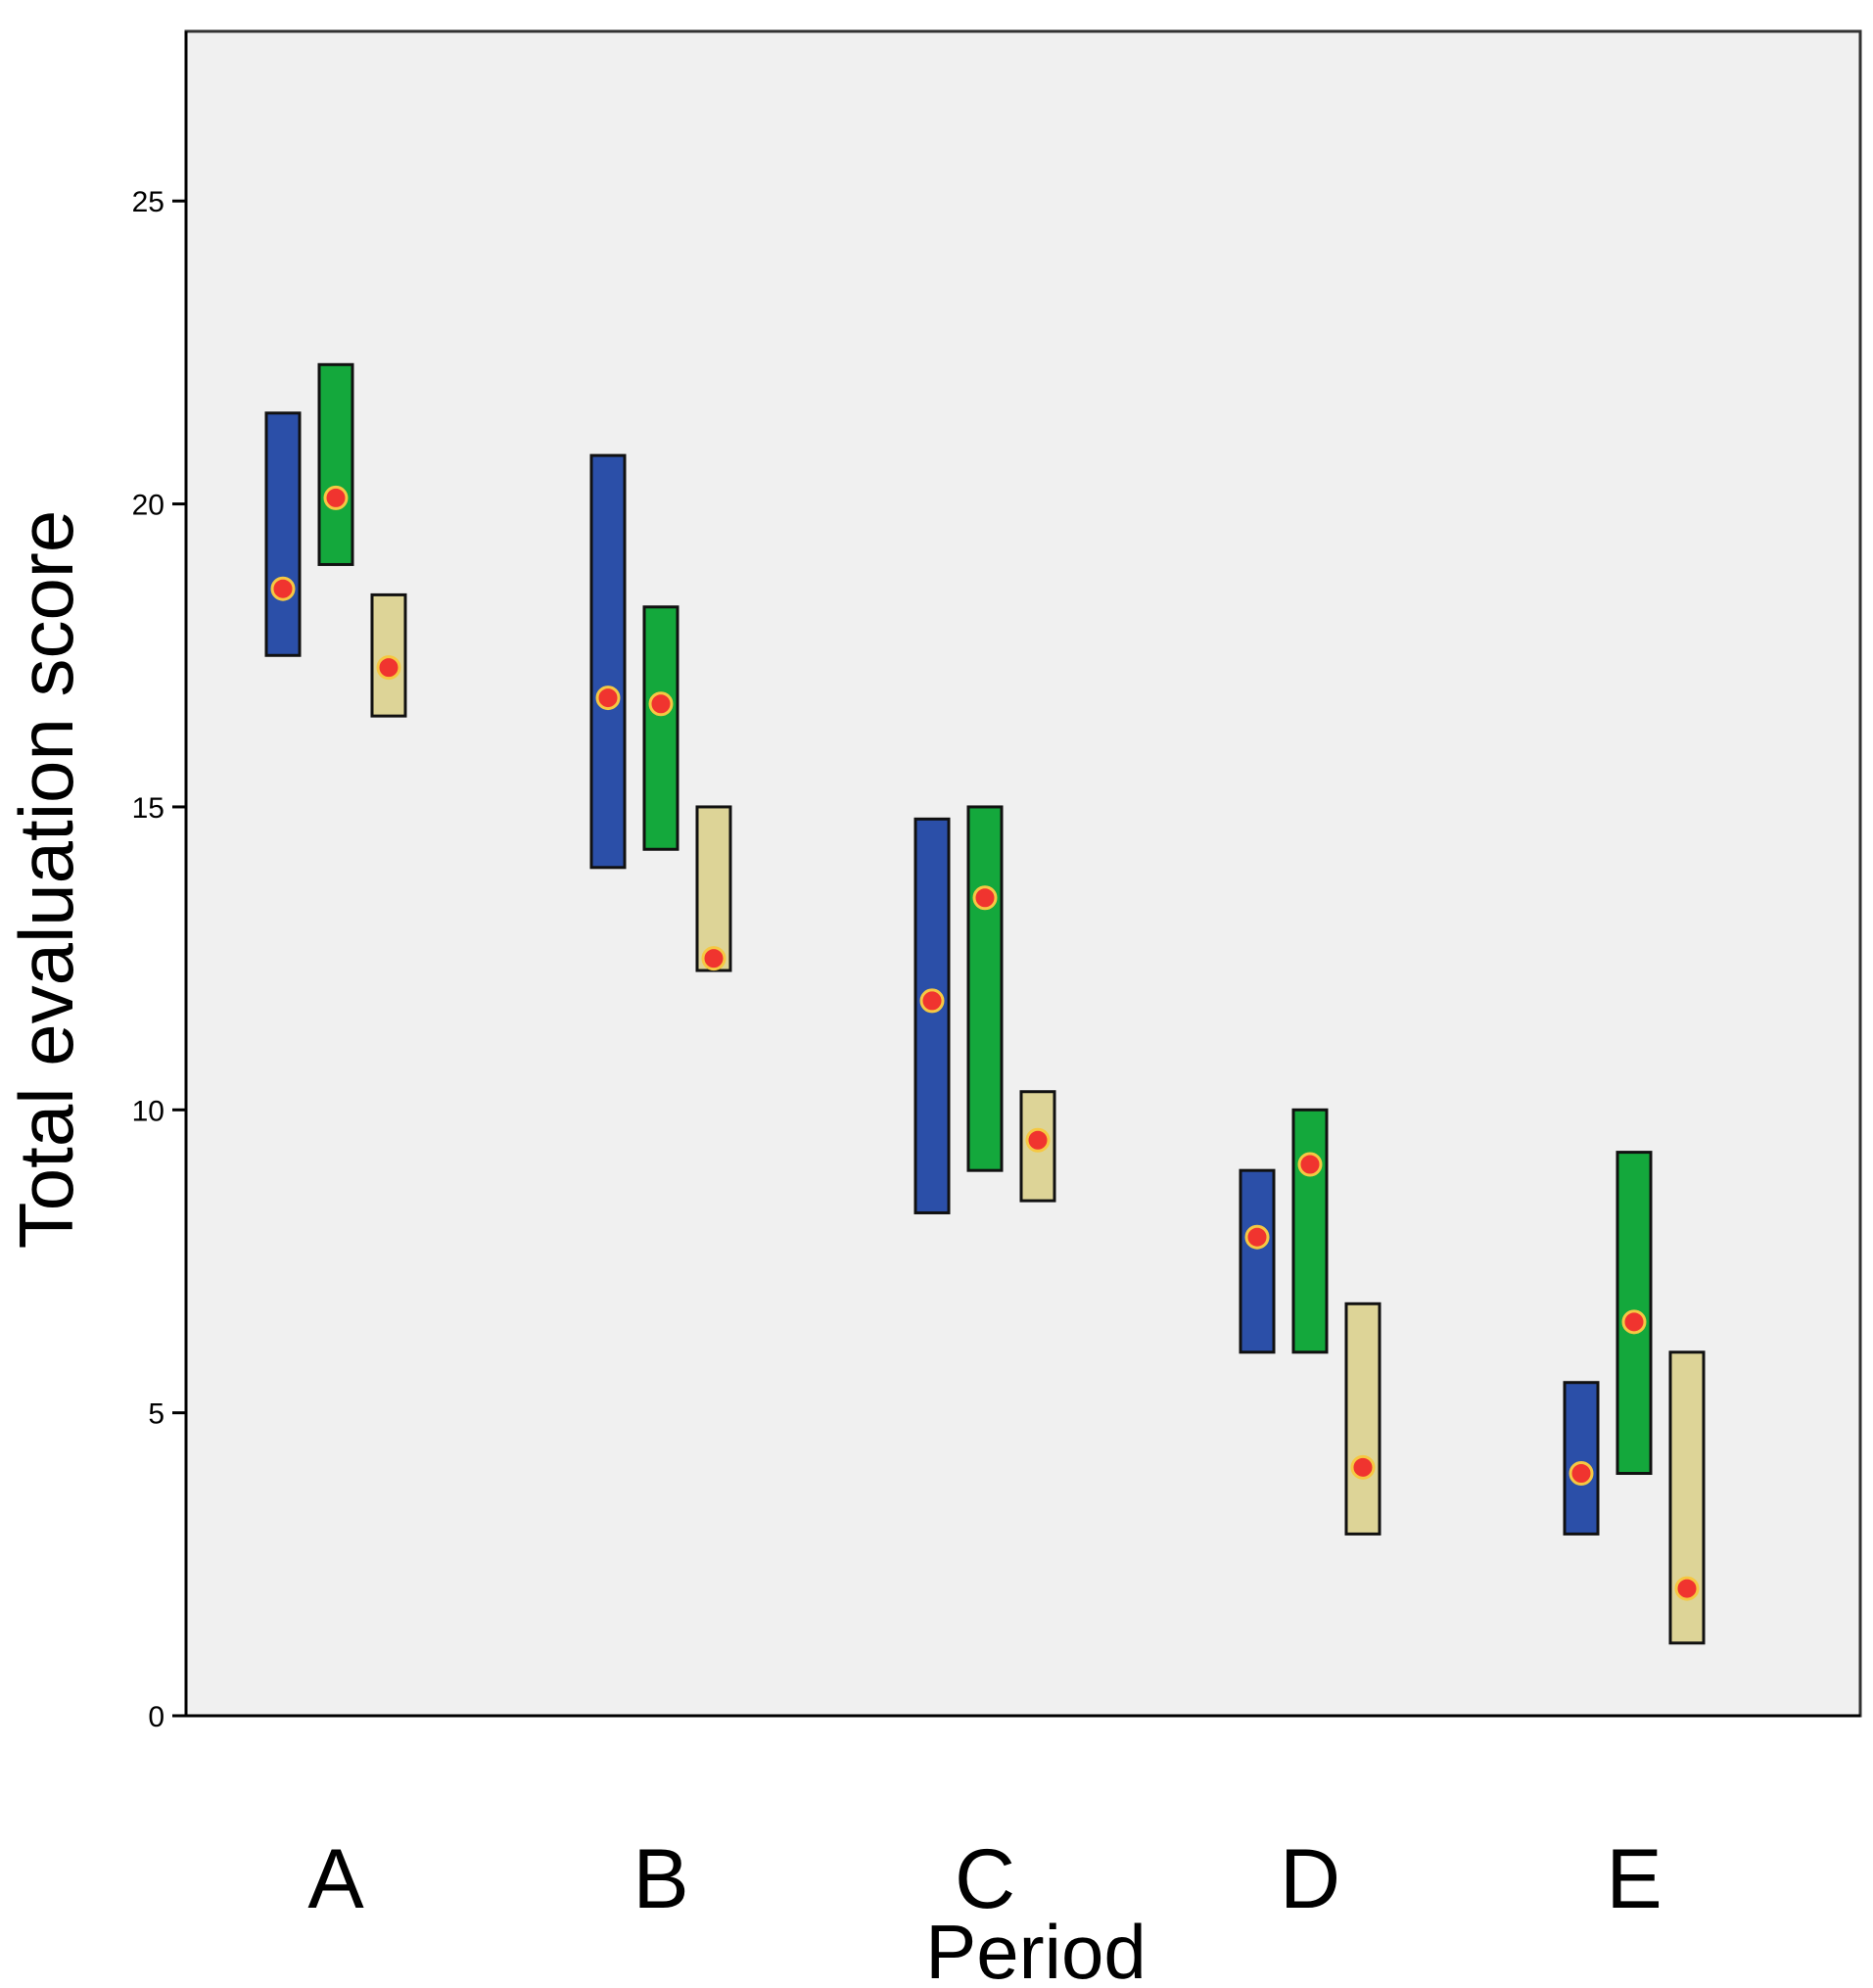 The image size is (1873, 1988). Describe the element at coordinates (148, 506) in the screenshot. I see `y-tick-label: 20` at that location.